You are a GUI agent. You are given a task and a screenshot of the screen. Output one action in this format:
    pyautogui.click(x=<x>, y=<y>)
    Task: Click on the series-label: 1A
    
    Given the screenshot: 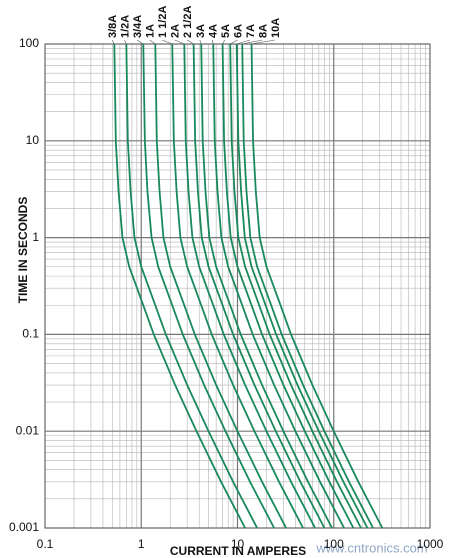 What is the action you would take?
    pyautogui.click(x=151, y=31)
    